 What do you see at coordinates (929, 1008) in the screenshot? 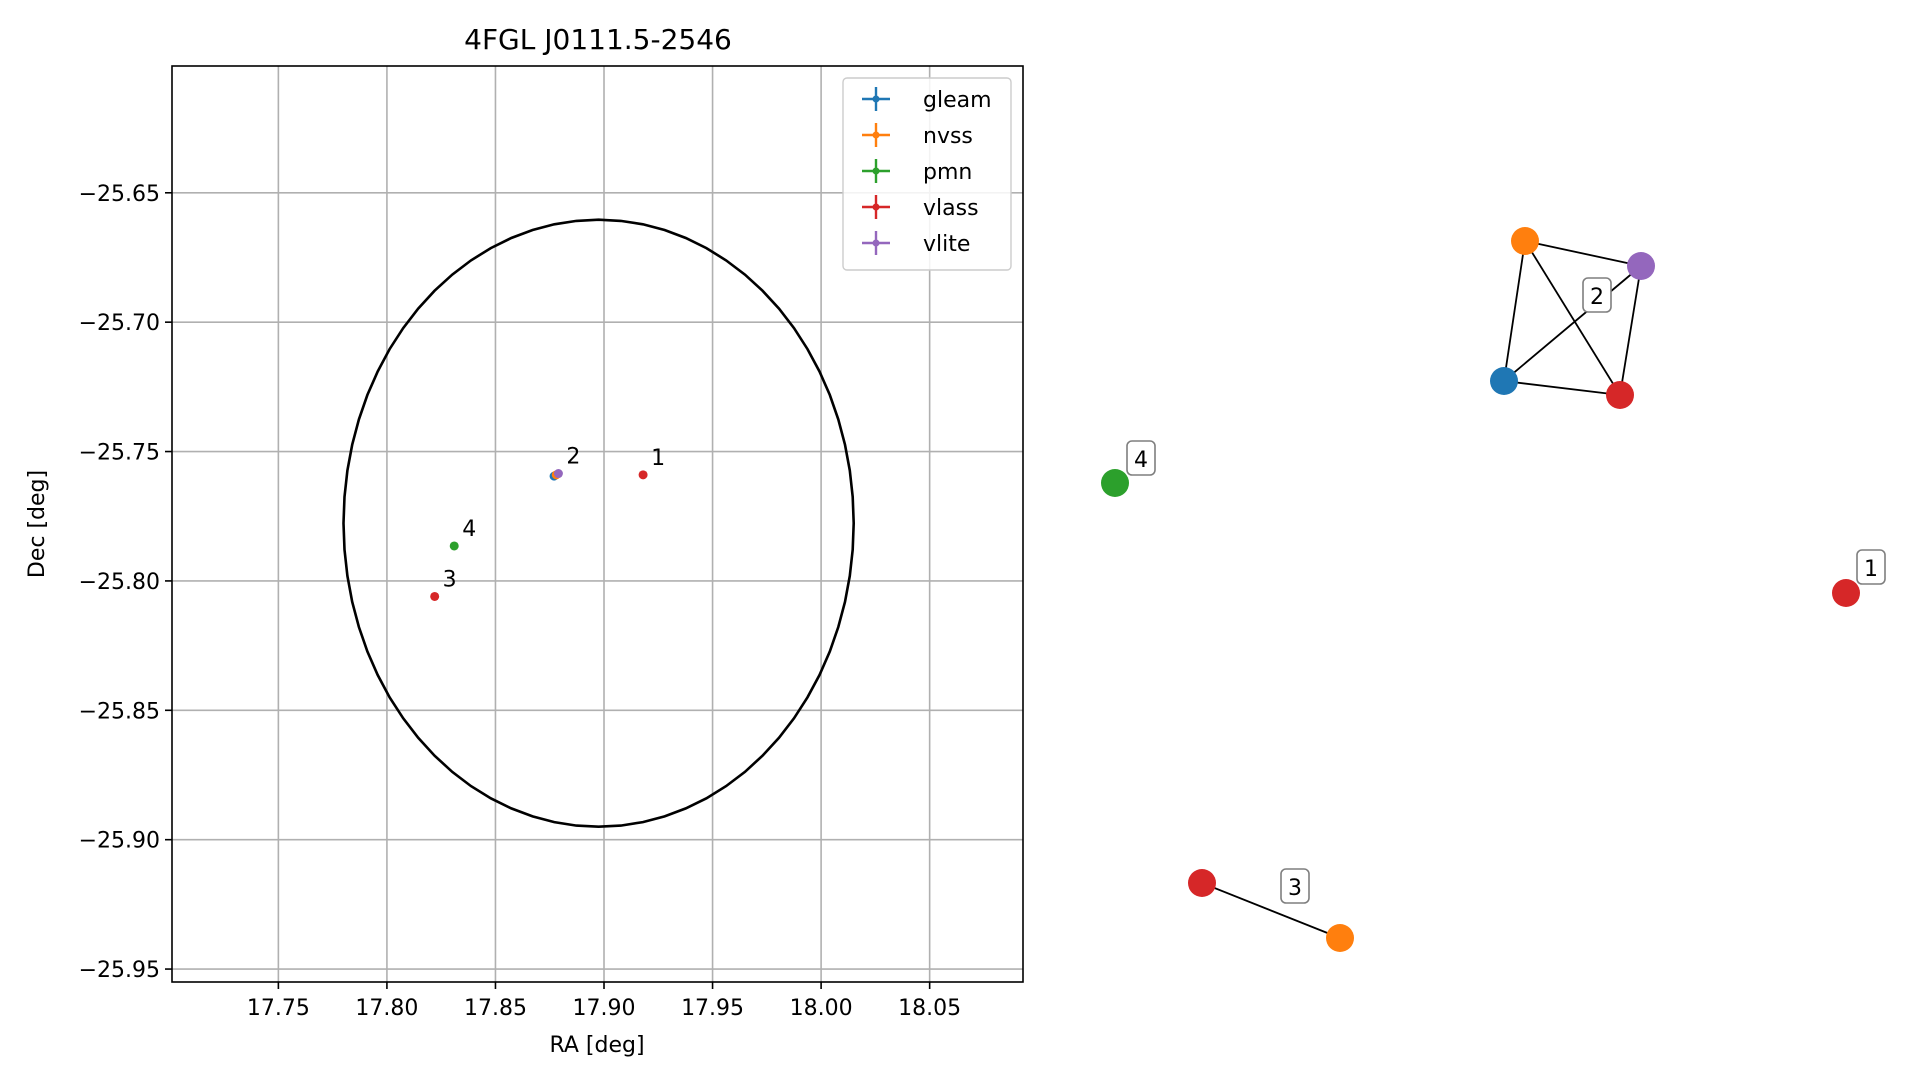
I see `x-tick-label: 18.05` at bounding box center [929, 1008].